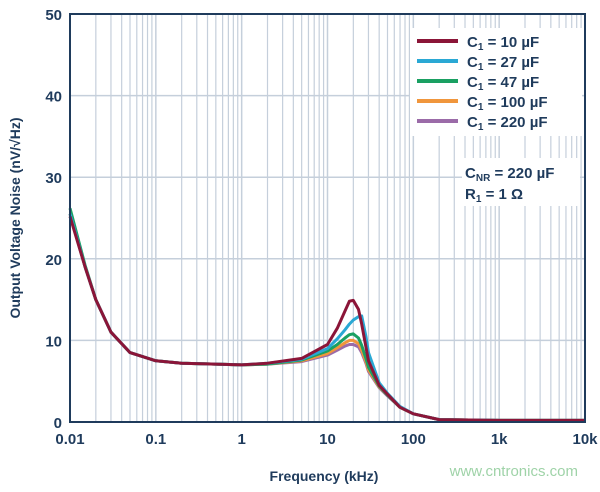 The width and height of the screenshot is (600, 492). Describe the element at coordinates (585, 439) in the screenshot. I see `x-tick-label: 10k` at that location.